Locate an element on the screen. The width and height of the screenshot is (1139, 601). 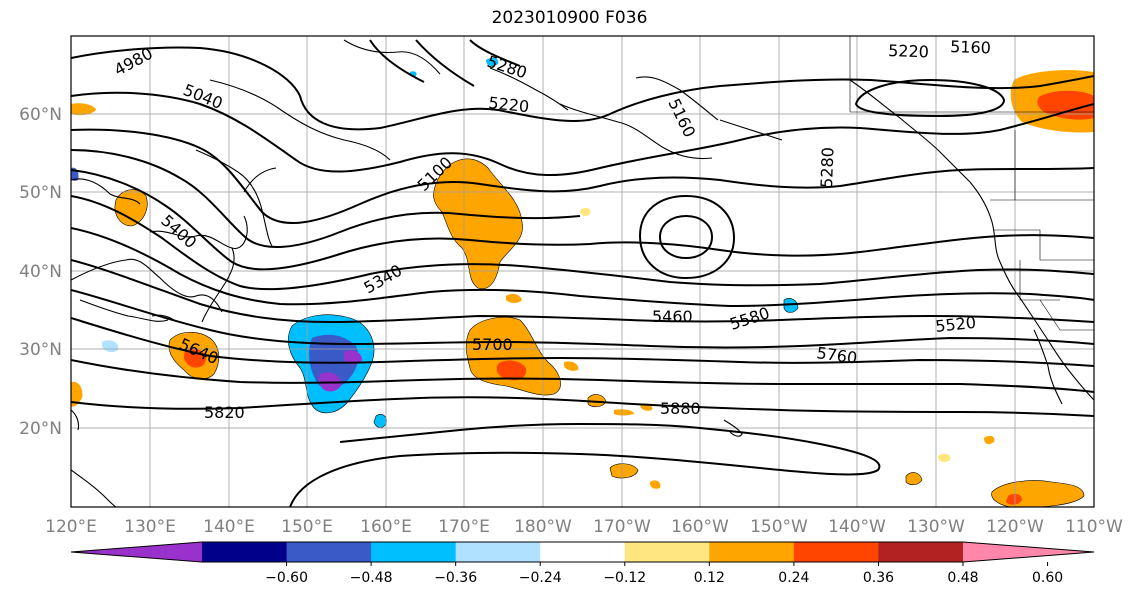
colorbar-tick-label: 0.60 is located at coordinates (1047, 578).